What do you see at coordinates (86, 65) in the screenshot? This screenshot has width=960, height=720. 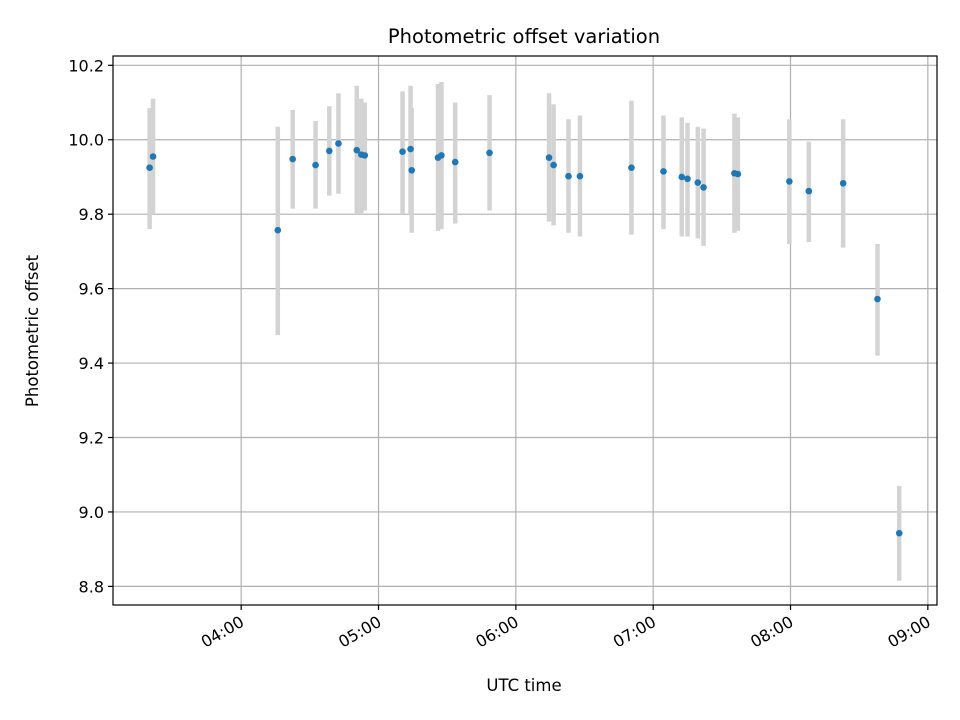 I see `y-tick-label: 10.2` at bounding box center [86, 65].